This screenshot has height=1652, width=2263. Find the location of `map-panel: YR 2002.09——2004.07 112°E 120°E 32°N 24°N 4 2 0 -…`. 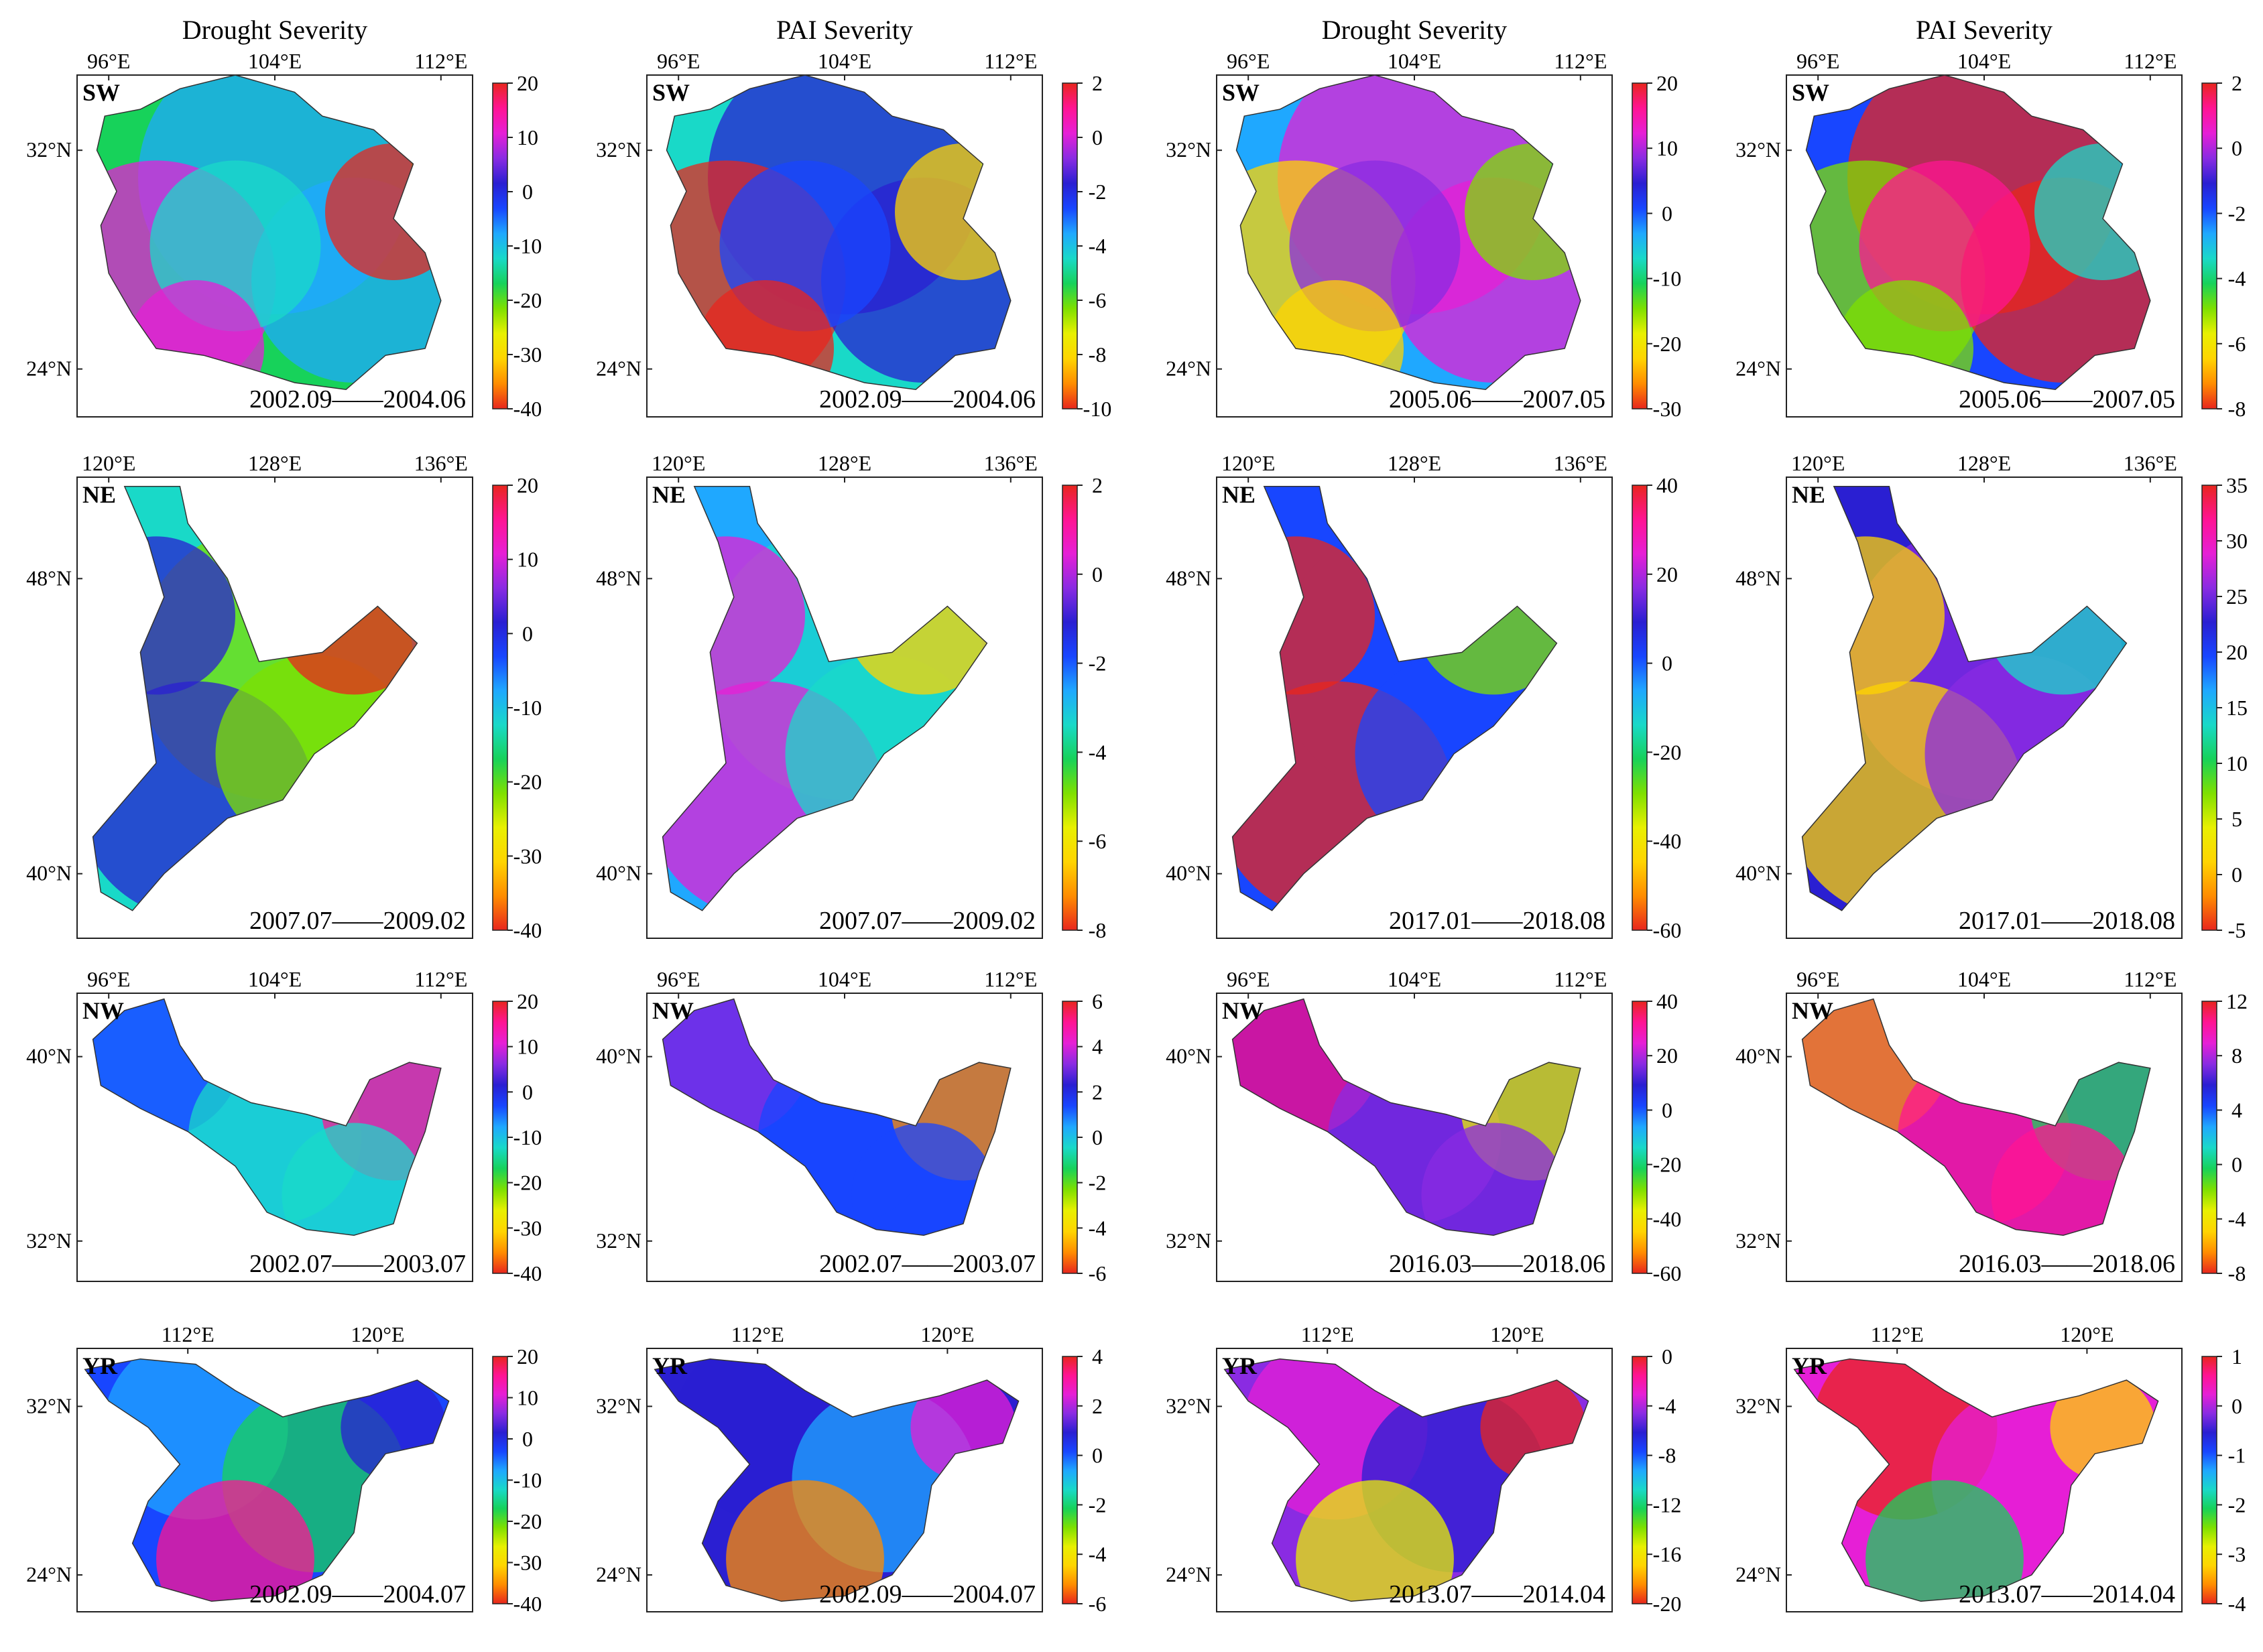

map-panel: YR 2002.09——2004.07 112°E 120°E 32°N 24°N 4 2 0 -… is located at coordinates (851, 1469).